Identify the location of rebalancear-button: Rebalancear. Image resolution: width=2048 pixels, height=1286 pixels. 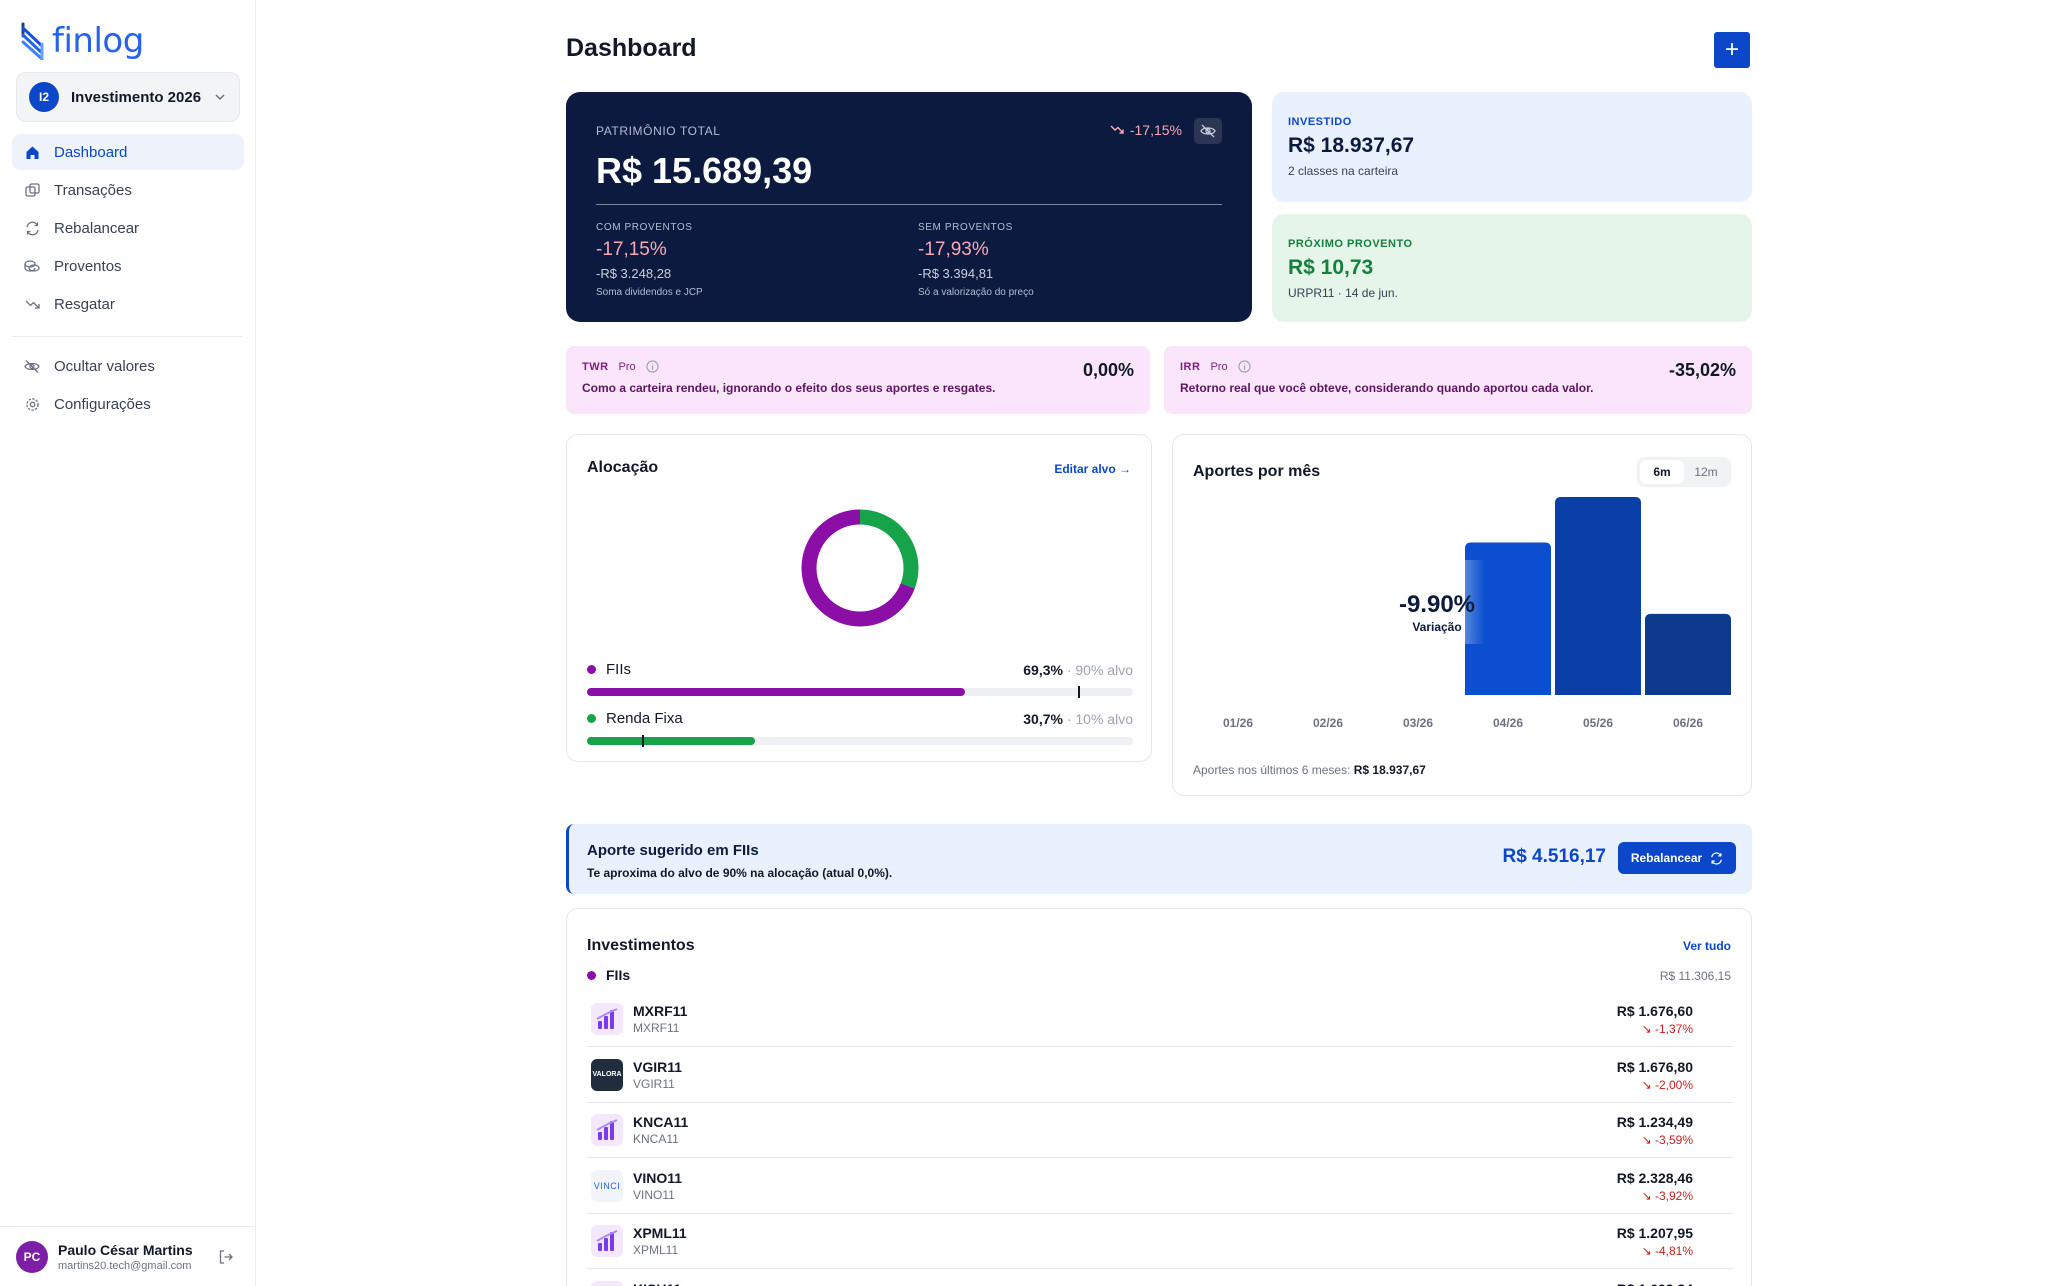
(1677, 858).